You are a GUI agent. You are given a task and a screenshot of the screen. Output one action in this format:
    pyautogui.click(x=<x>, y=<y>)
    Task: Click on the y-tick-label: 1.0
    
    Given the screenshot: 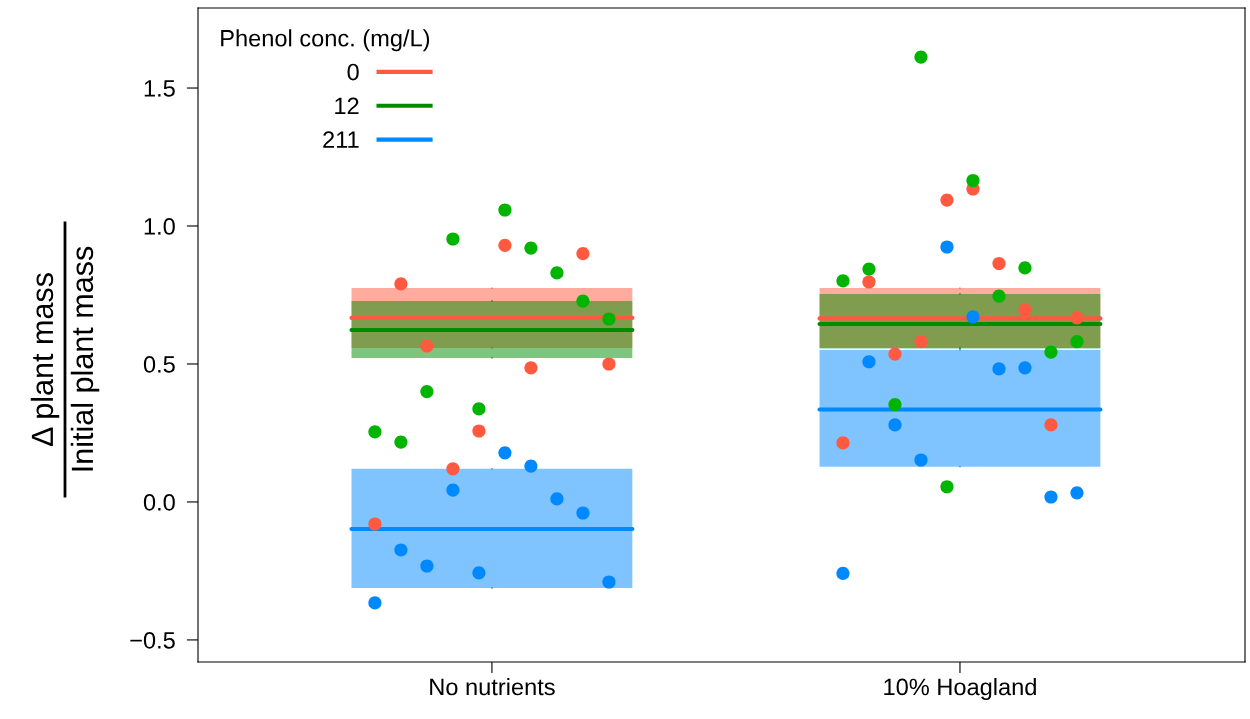 What is the action you would take?
    pyautogui.click(x=159, y=226)
    